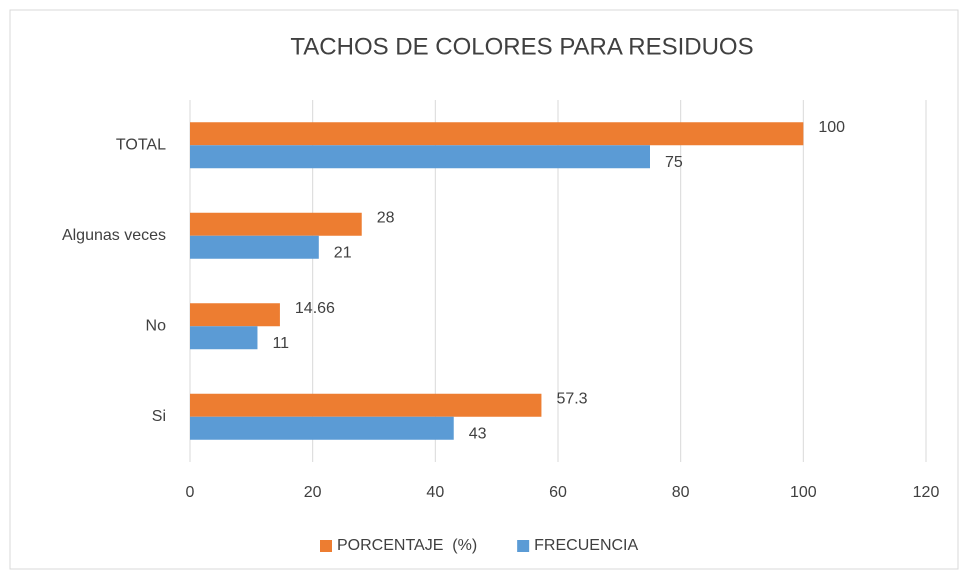  Describe the element at coordinates (681, 492) in the screenshot. I see `x-tick-label: 80` at that location.